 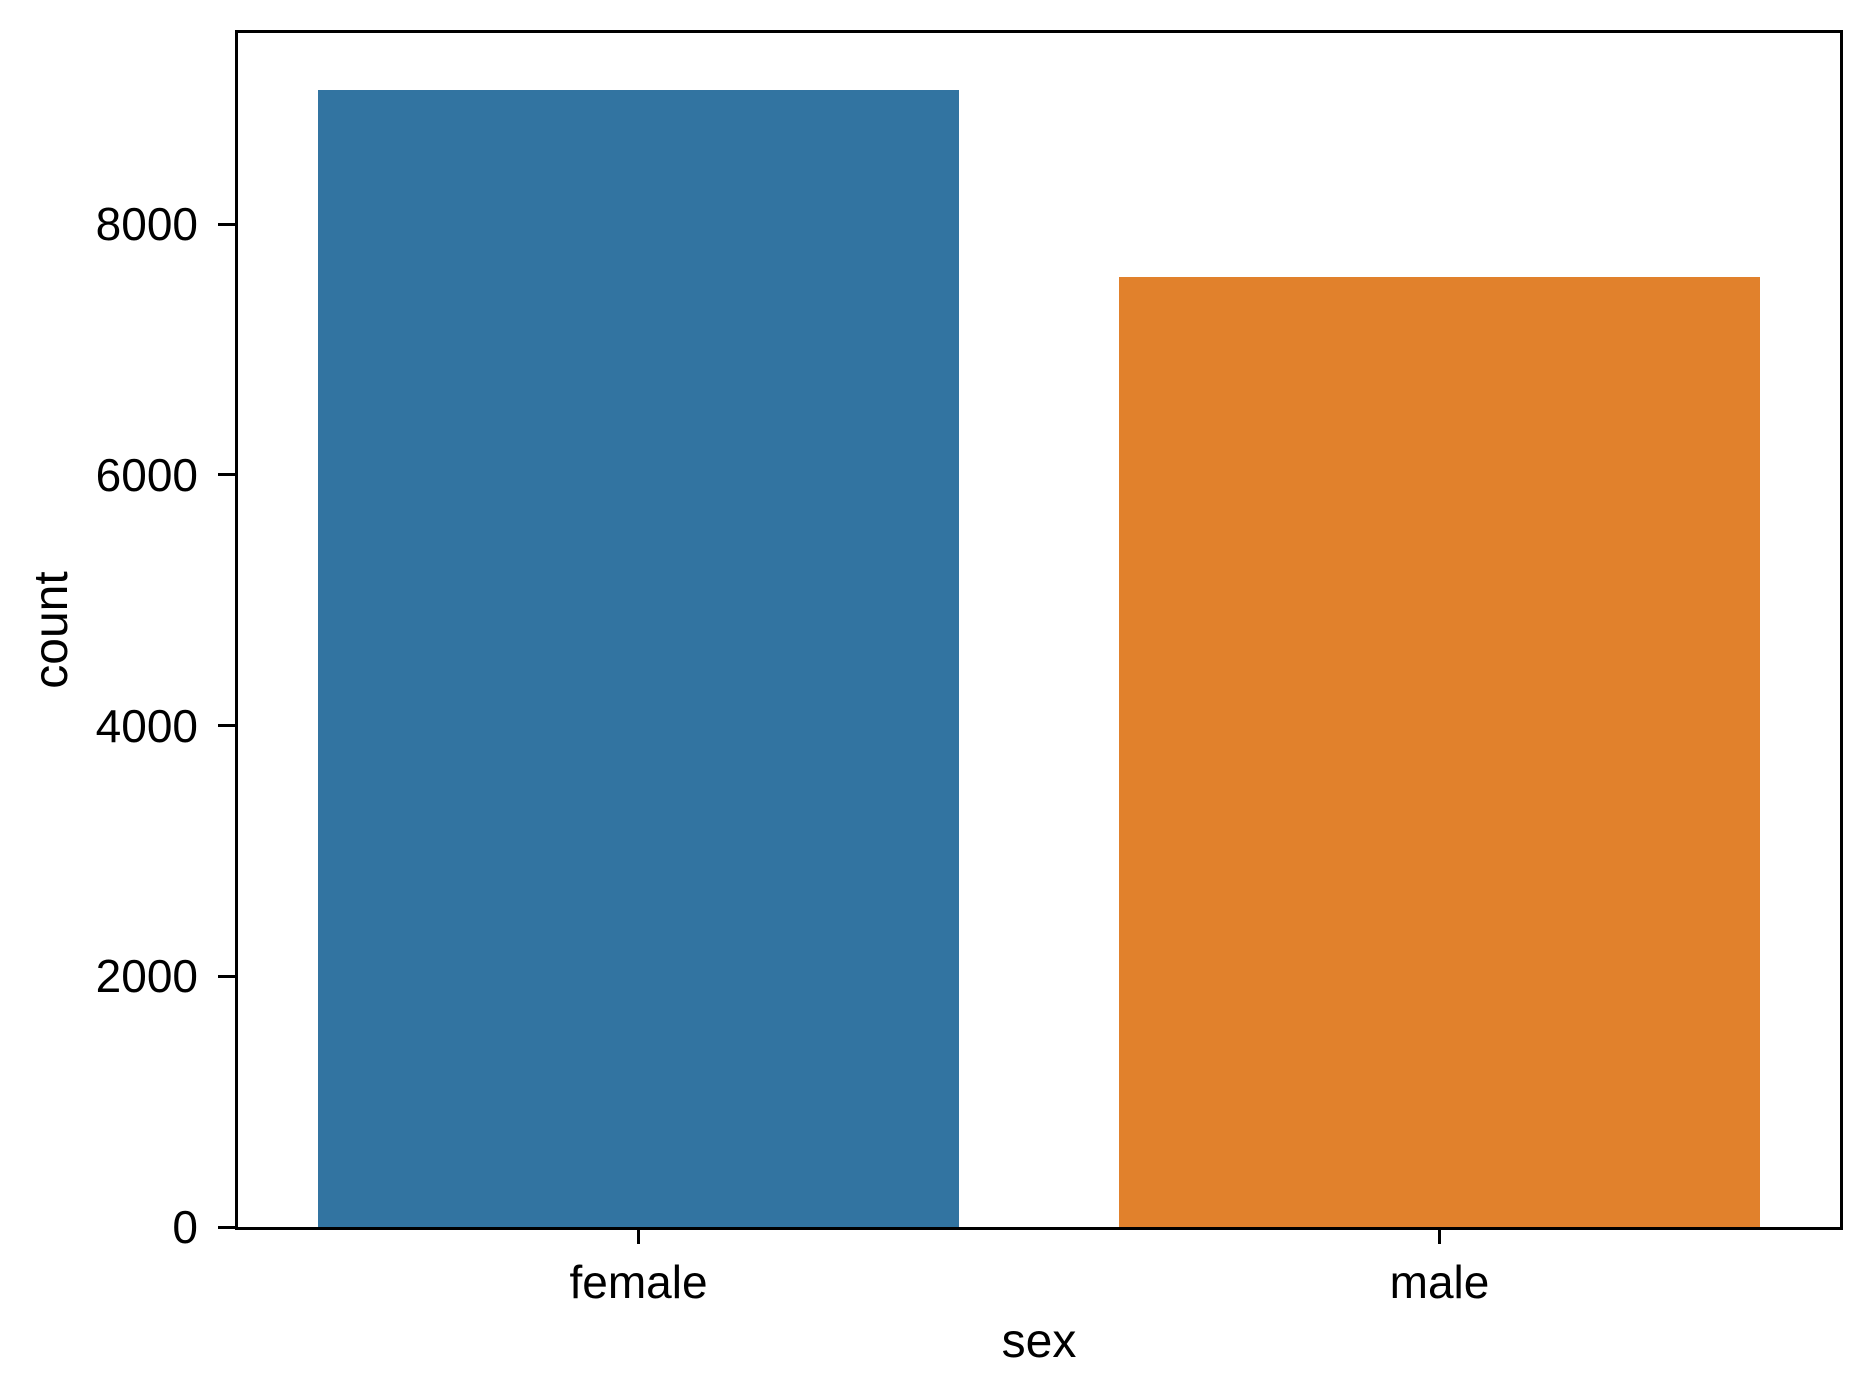 I want to click on y-tick-label: 8000, so click(x=146, y=224).